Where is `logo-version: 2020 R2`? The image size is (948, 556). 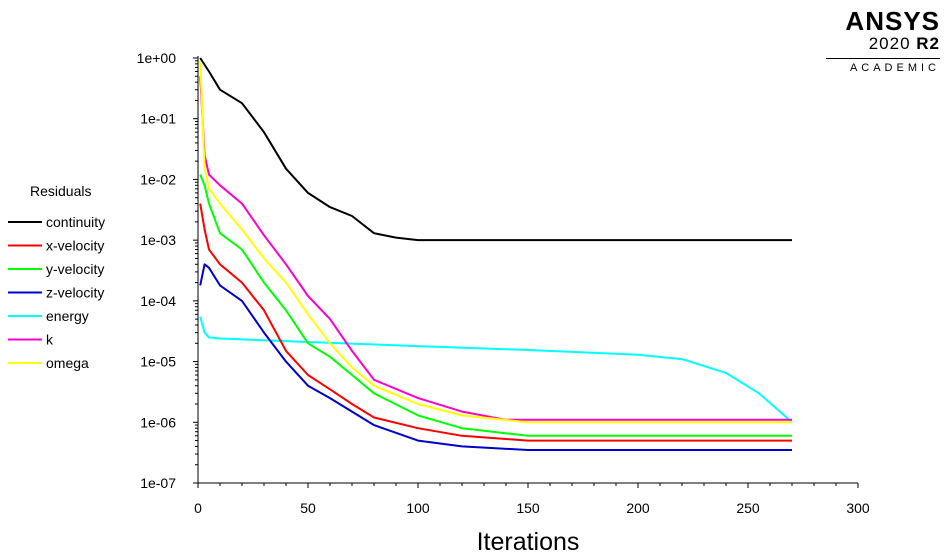
logo-version: 2020 R2 is located at coordinates (883, 44).